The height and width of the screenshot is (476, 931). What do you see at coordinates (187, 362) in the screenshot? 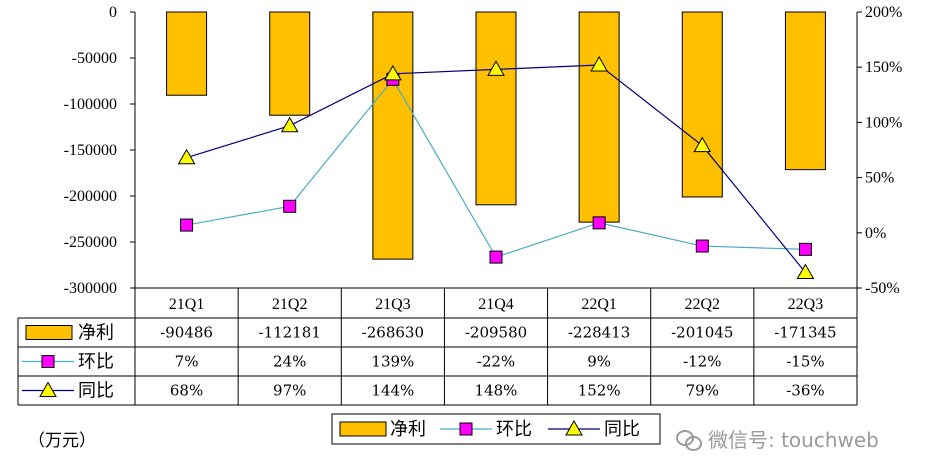
I see `table-cell-value: 7%` at bounding box center [187, 362].